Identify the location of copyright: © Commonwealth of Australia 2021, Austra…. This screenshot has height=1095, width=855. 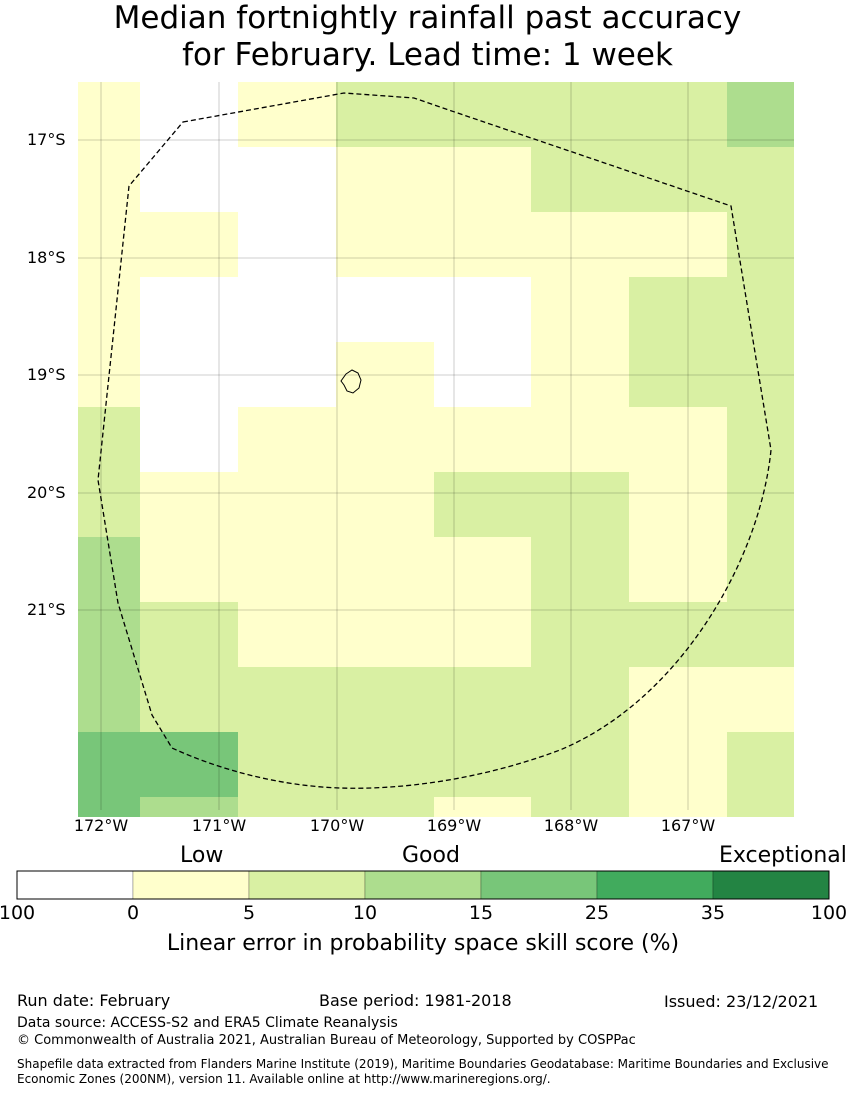
(326, 1040).